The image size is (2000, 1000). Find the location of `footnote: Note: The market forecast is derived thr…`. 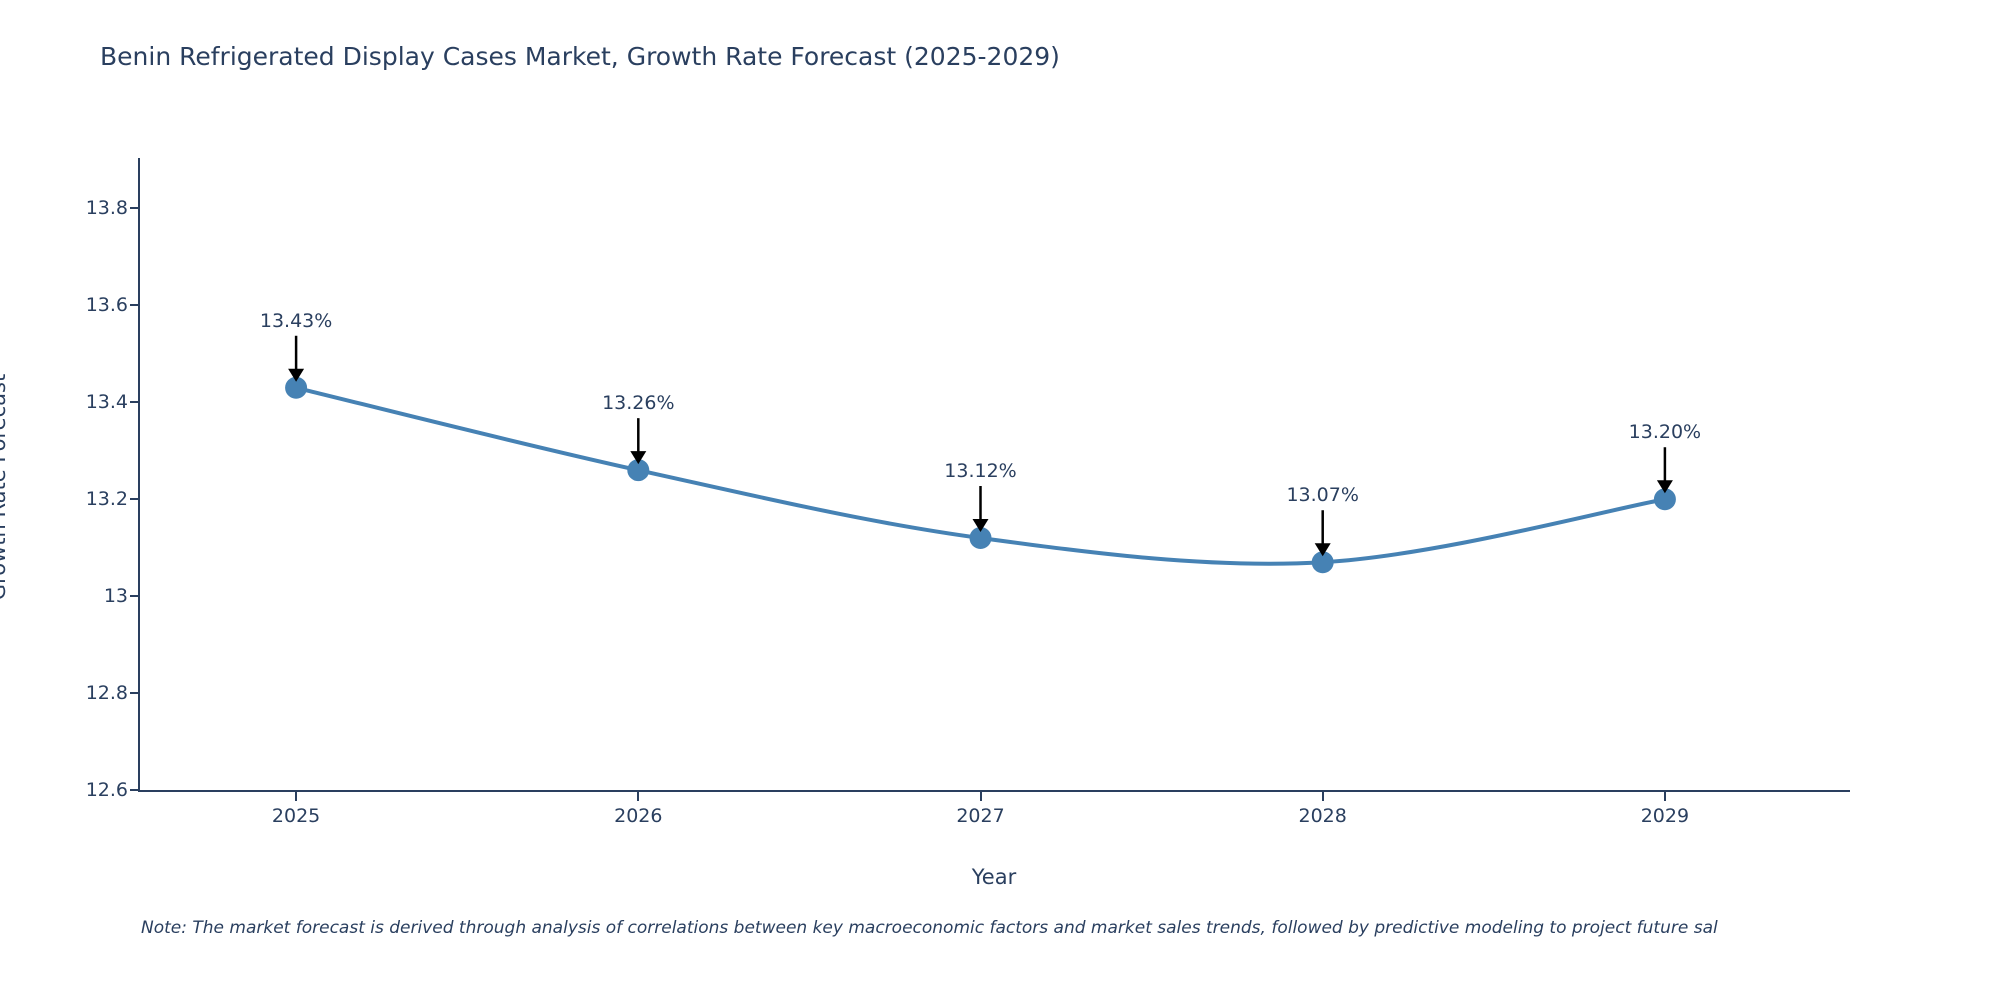

footnote: Note: The market forecast is derived thr… is located at coordinates (929, 928).